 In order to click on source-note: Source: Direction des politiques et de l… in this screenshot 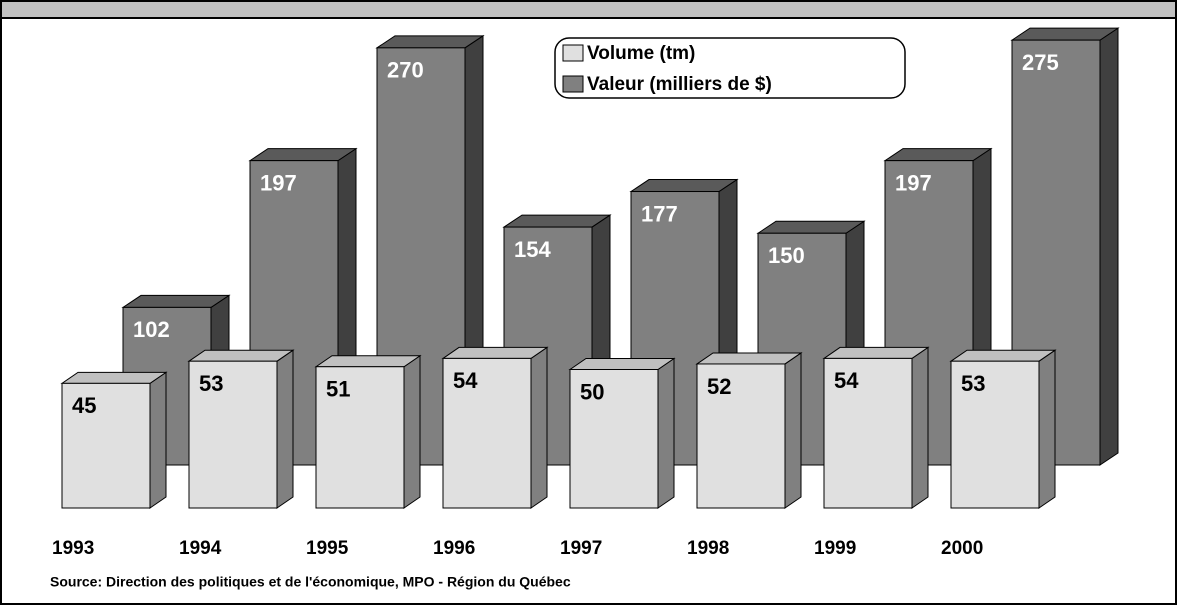, I will do `click(310, 582)`.